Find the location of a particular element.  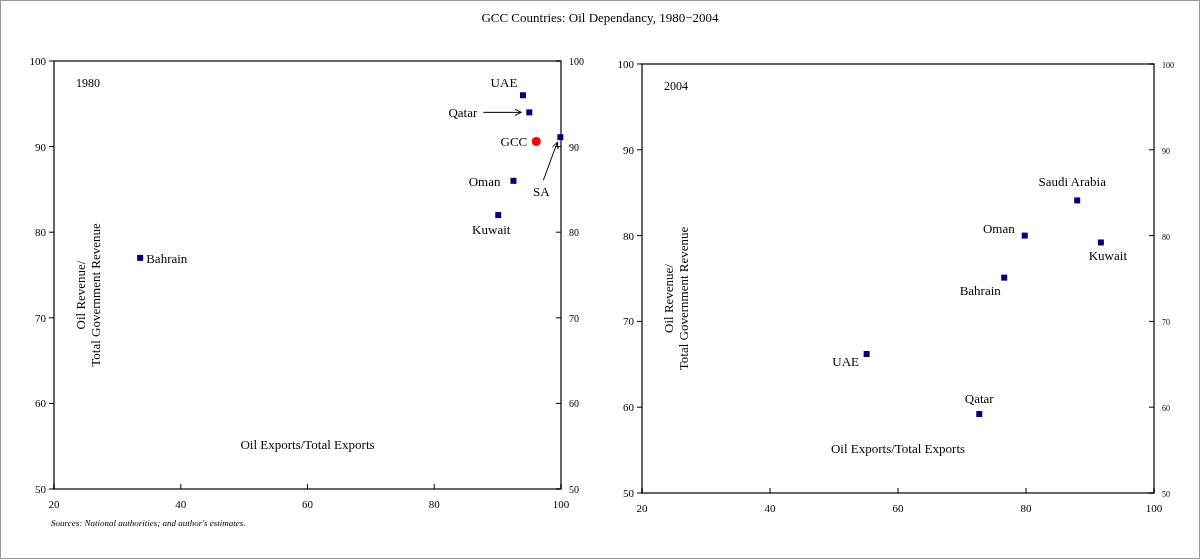

text: SA is located at coordinates (542, 192).